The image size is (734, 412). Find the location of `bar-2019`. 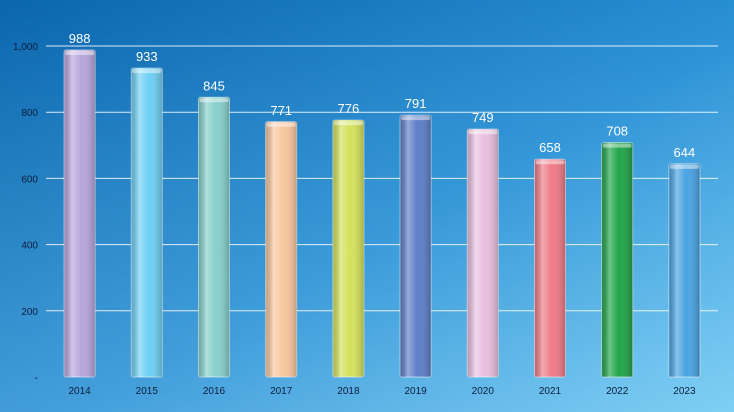

bar-2019 is located at coordinates (415, 246).